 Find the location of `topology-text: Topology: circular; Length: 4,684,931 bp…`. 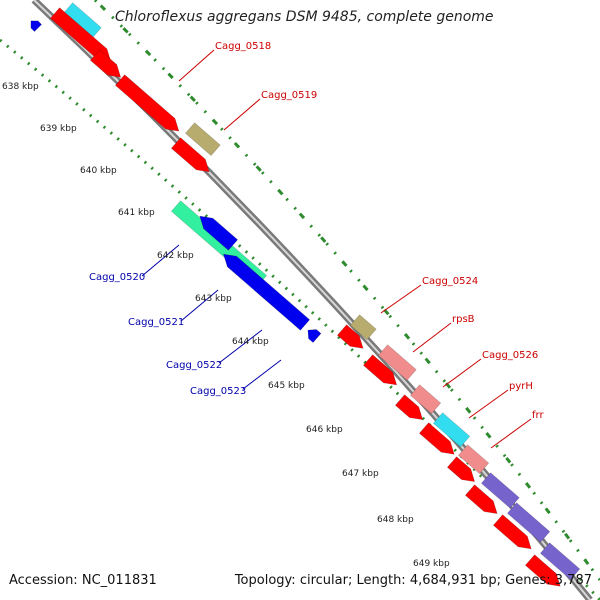

topology-text: Topology: circular; Length: 4,684,931 bp… is located at coordinates (413, 580).